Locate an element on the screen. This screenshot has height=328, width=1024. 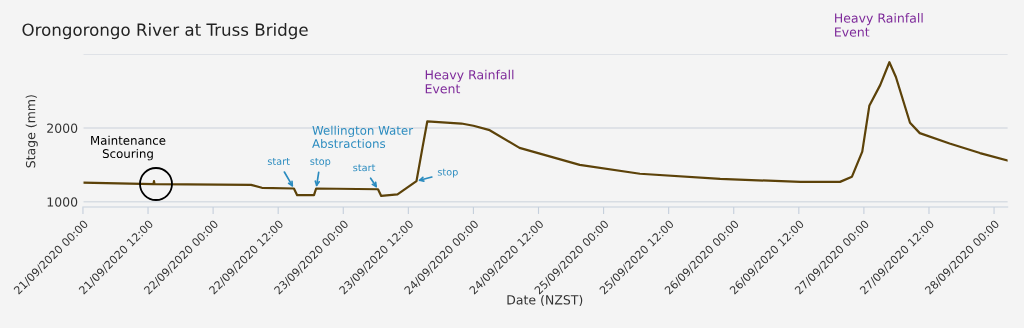
y-tick-label: 1000 is located at coordinates (62, 202).